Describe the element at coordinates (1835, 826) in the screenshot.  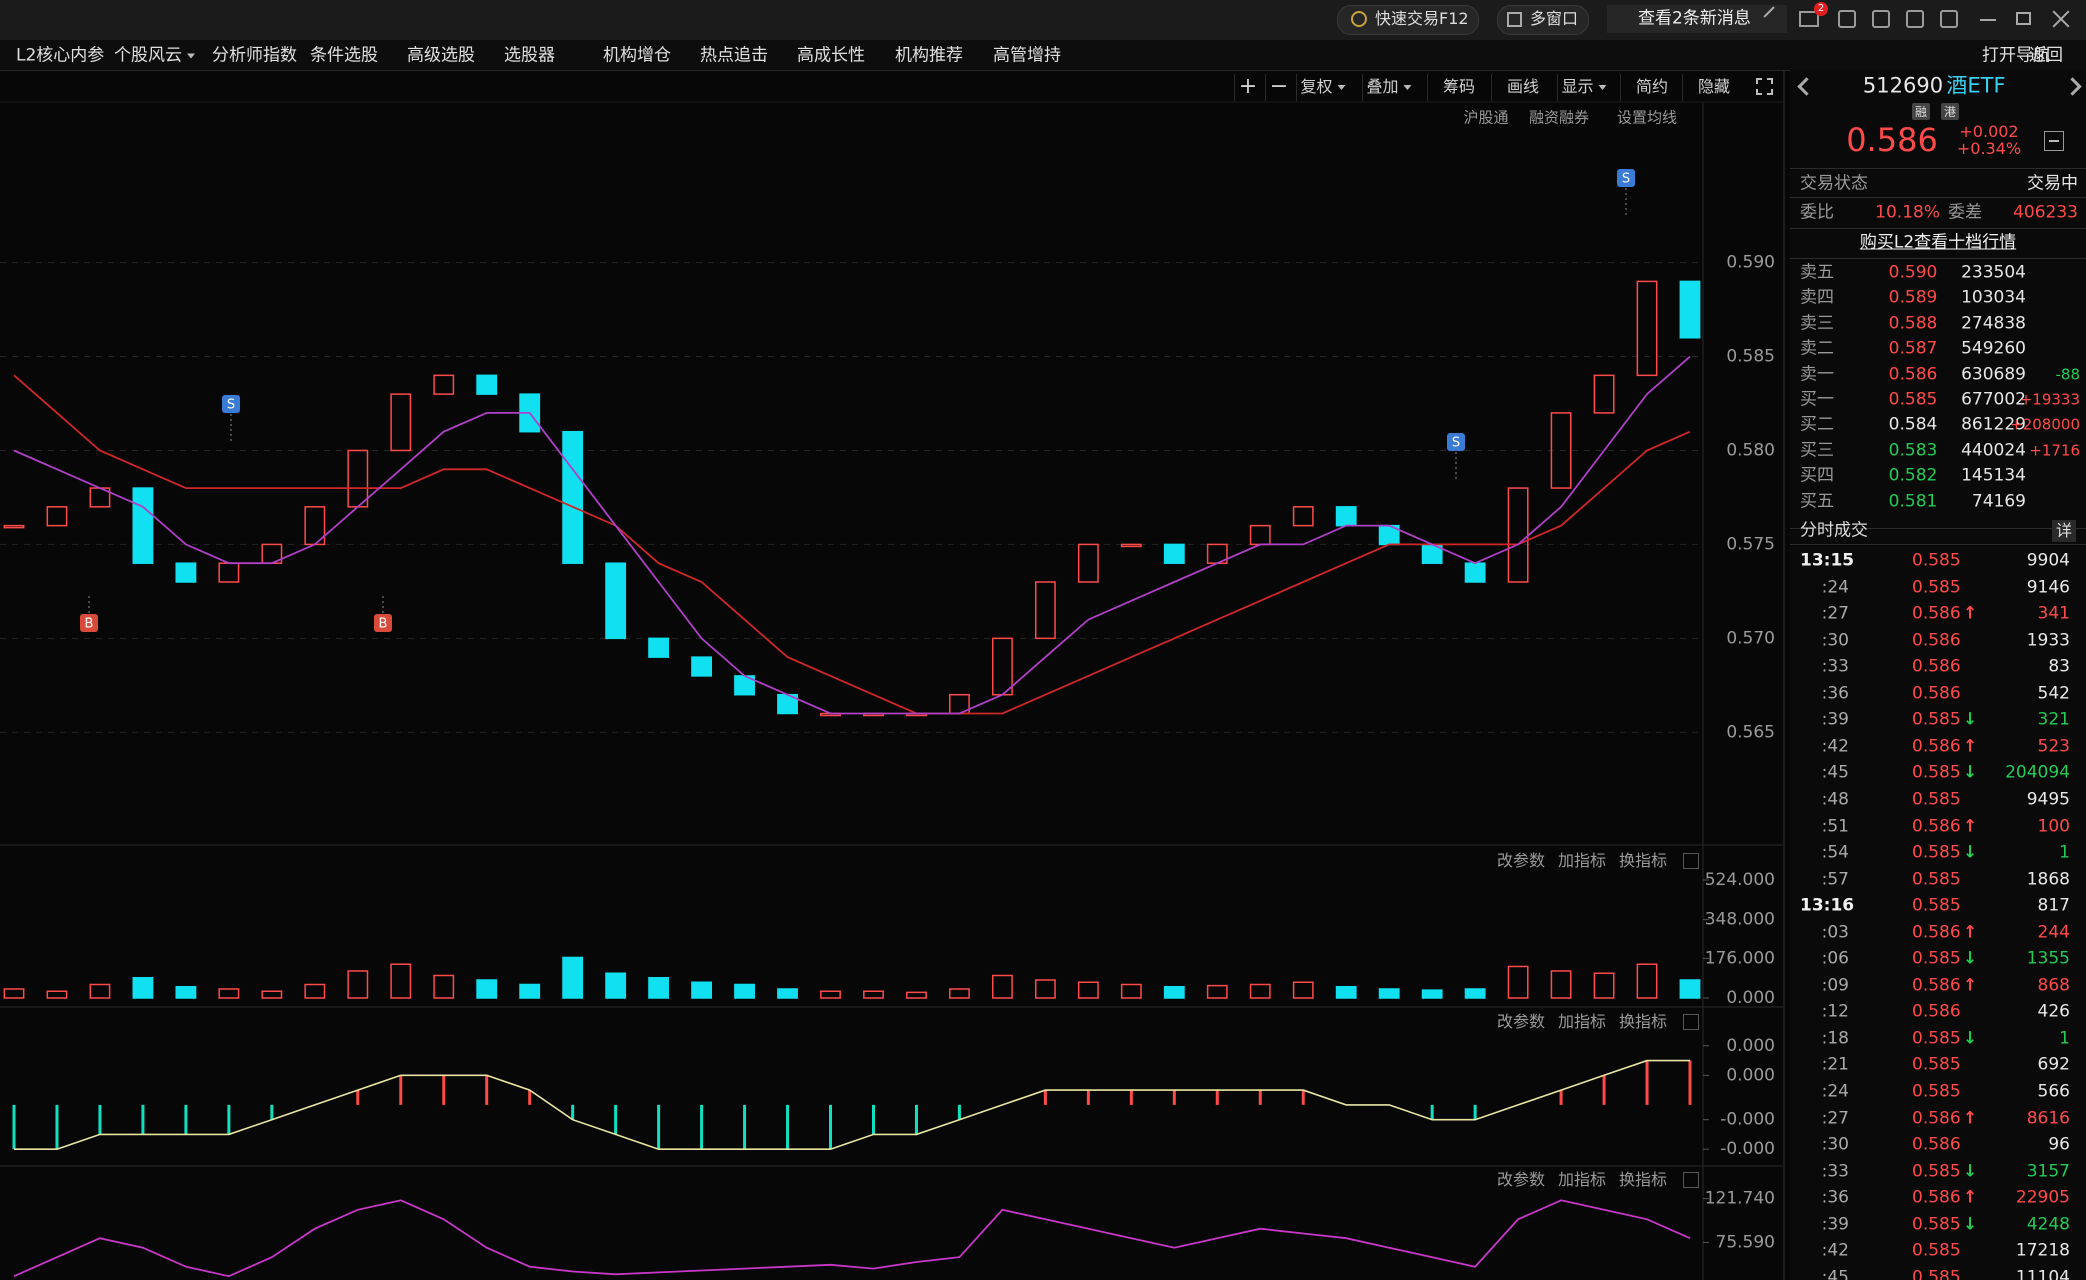
I see `trade-time: :51` at that location.